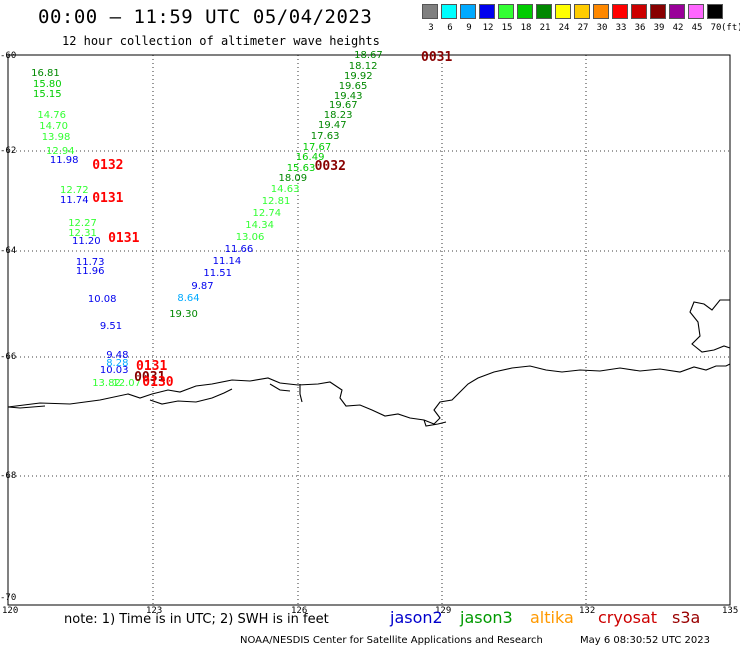  I want to click on swh-value: 12.72, so click(74, 190).